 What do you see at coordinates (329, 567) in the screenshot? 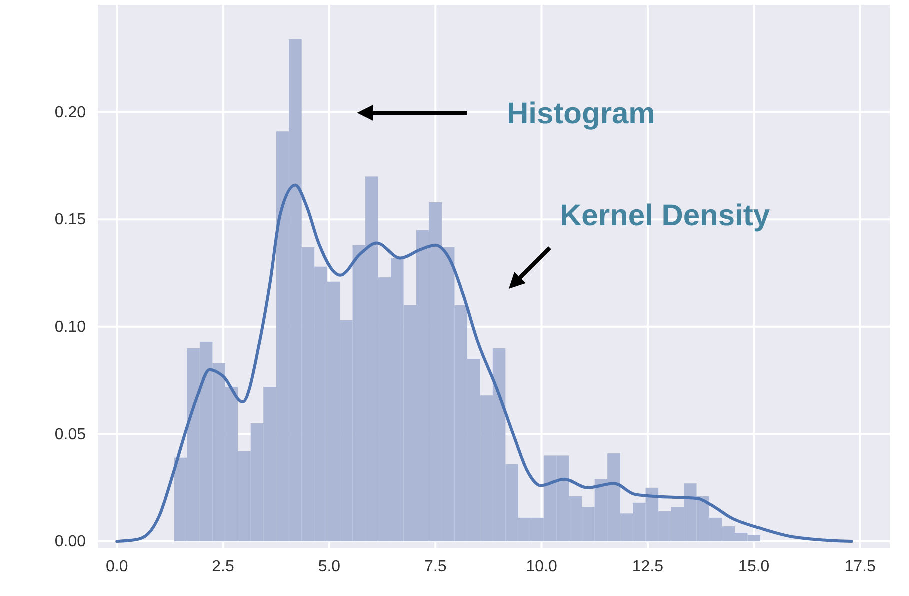
I see `x-tick-label: 5.0` at bounding box center [329, 567].